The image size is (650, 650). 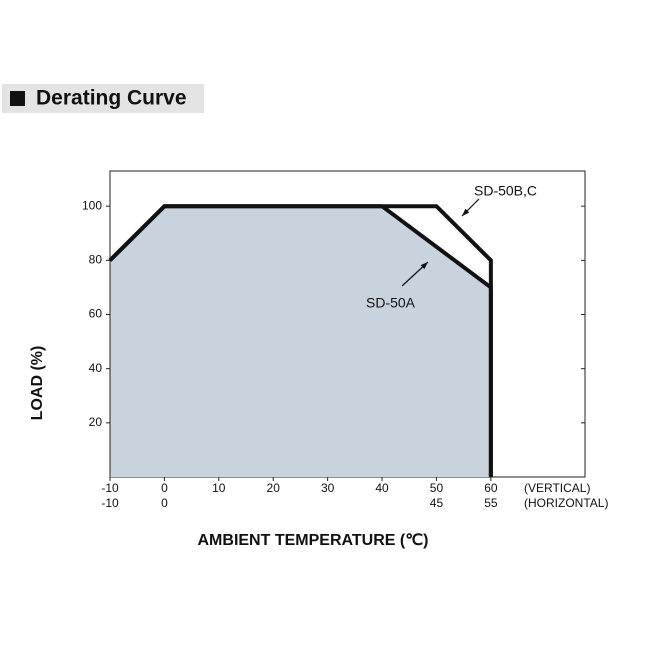 What do you see at coordinates (96, 260) in the screenshot?
I see `y-tick-label: 80` at bounding box center [96, 260].